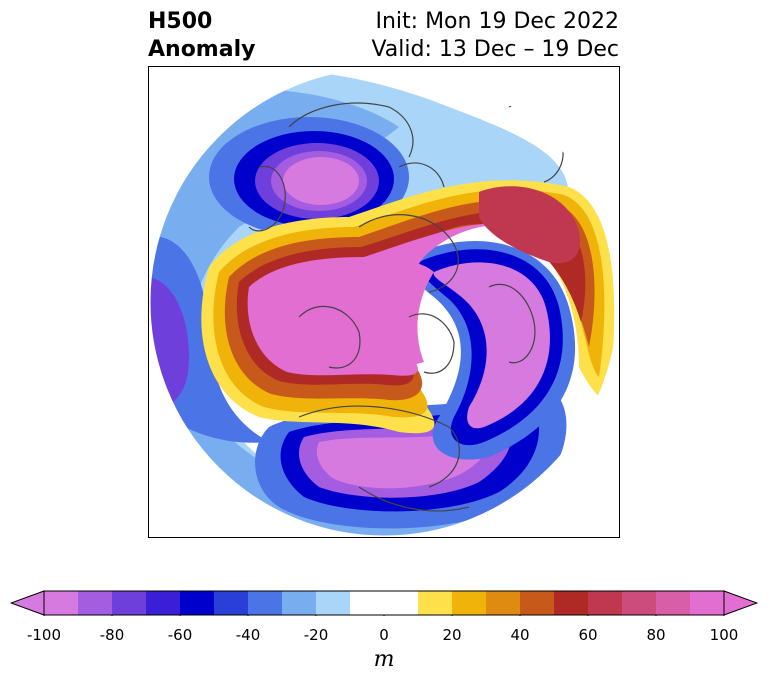  What do you see at coordinates (321, 181) in the screenshot?
I see `anomaly-negative-ne-core3` at bounding box center [321, 181].